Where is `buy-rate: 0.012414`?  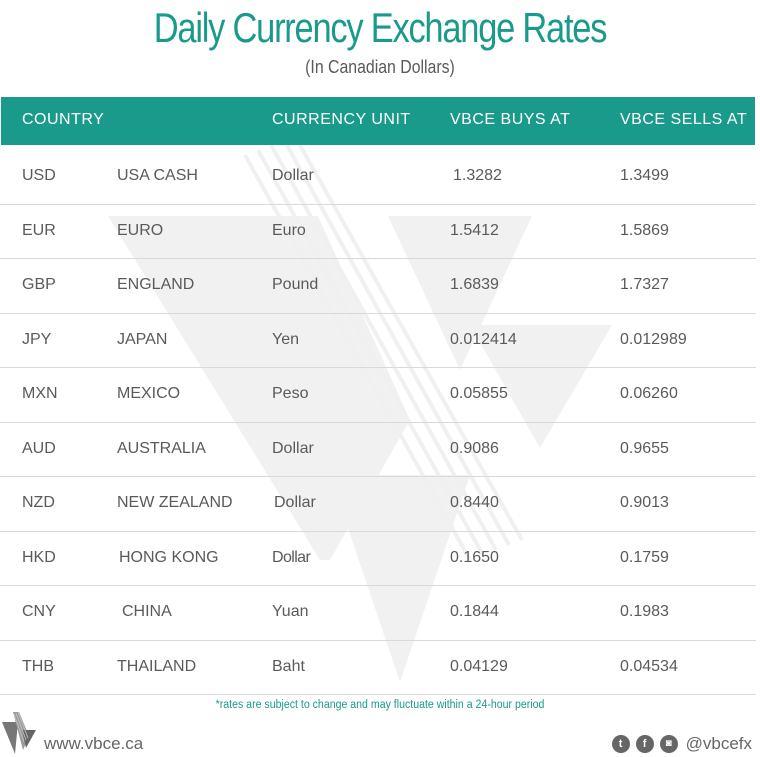 buy-rate: 0.012414 is located at coordinates (483, 339).